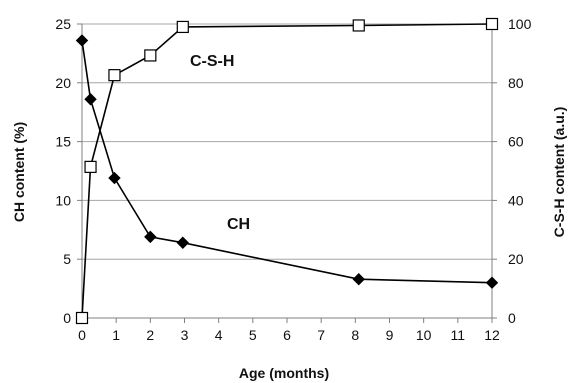 Image resolution: width=575 pixels, height=383 pixels. Describe the element at coordinates (219, 335) in the screenshot. I see `x-tick-label: 4` at that location.